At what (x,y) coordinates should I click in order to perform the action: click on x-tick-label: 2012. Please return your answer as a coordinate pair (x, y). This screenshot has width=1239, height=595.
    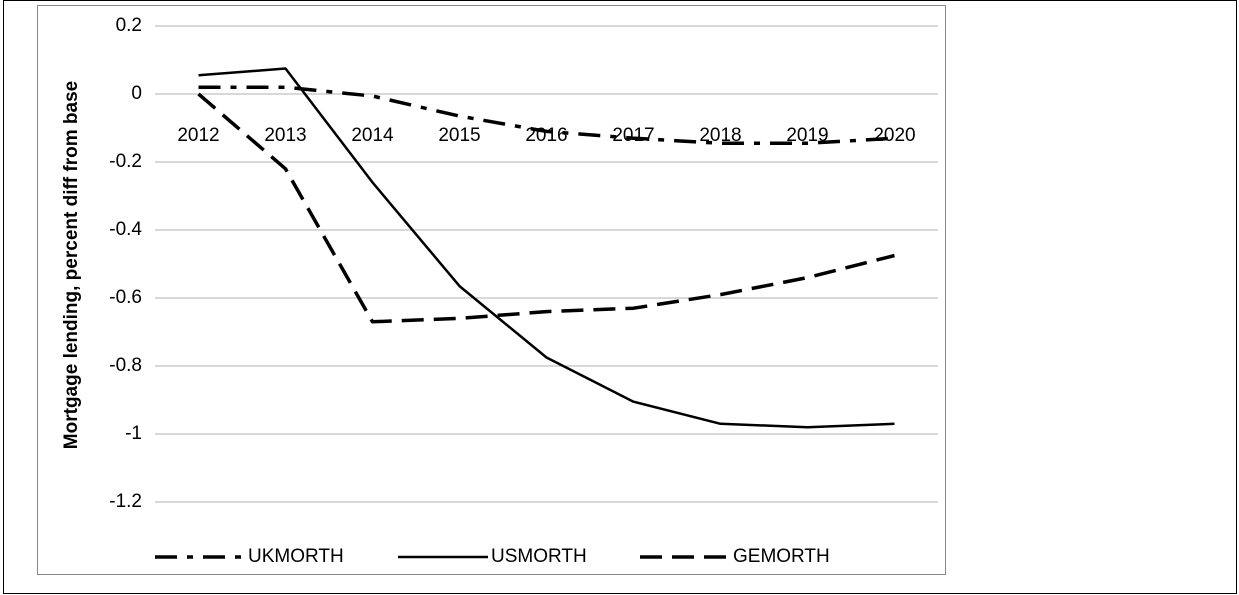
    Looking at the image, I should click on (198, 135).